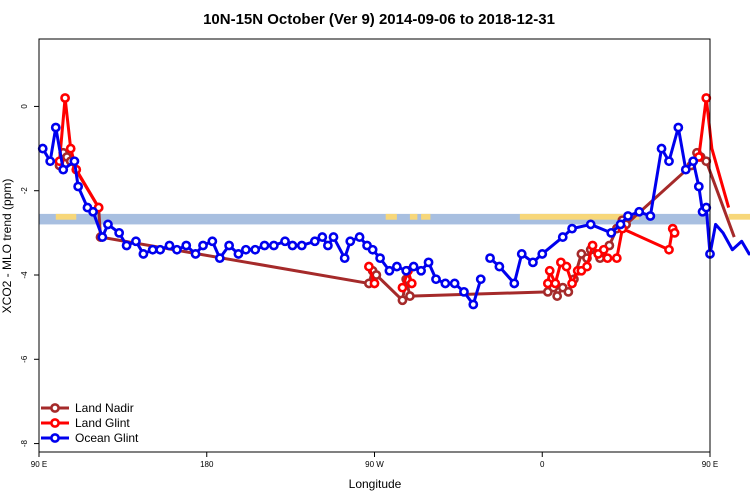 This screenshot has width=750, height=500. I want to click on x-axis: 90 E 180 90 W 0 90 E, so click(374, 460).